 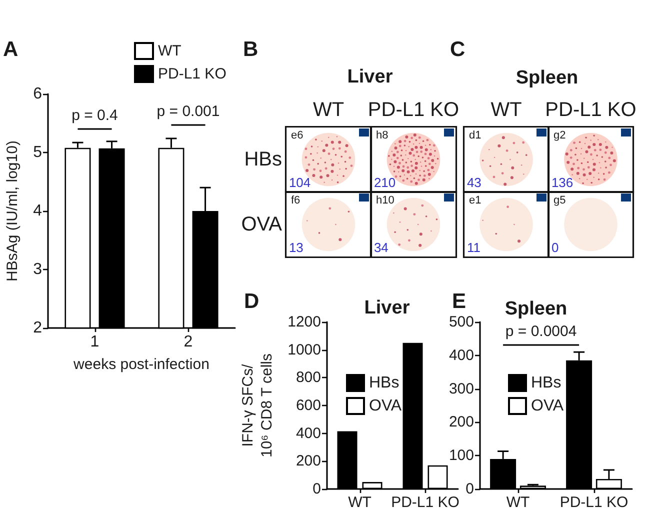 What do you see at coordinates (385, 200) in the screenshot?
I see `annotation: h10` at bounding box center [385, 200].